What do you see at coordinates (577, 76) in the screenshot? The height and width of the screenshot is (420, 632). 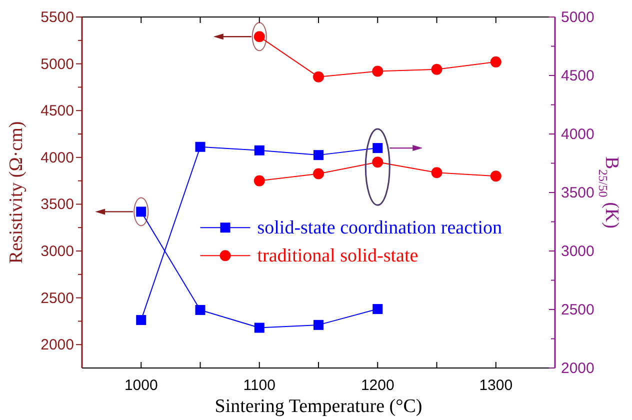 I see `y2-tick-label: 4500` at bounding box center [577, 76].